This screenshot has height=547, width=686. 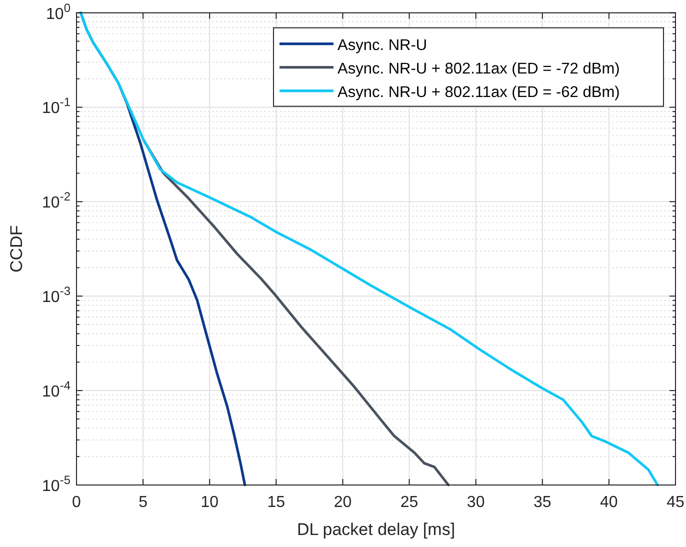 I want to click on x-tick-label: 20, so click(x=343, y=502).